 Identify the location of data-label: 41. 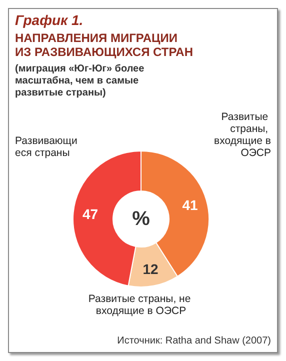
(190, 204).